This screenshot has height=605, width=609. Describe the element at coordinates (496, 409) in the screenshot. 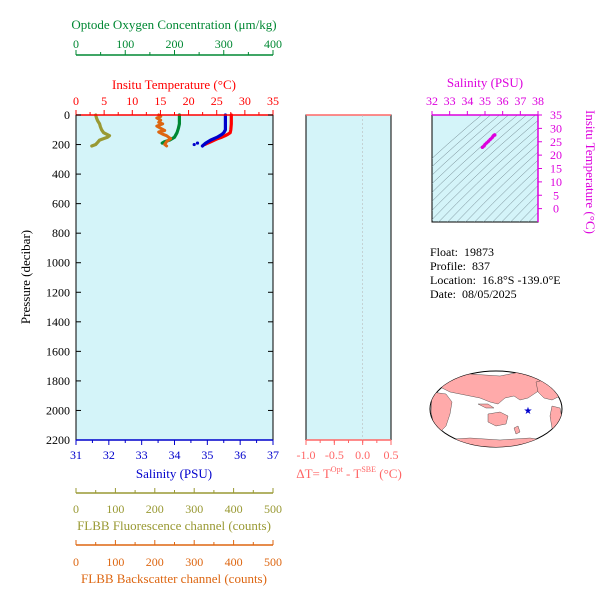

I see `world-map: ★` at that location.